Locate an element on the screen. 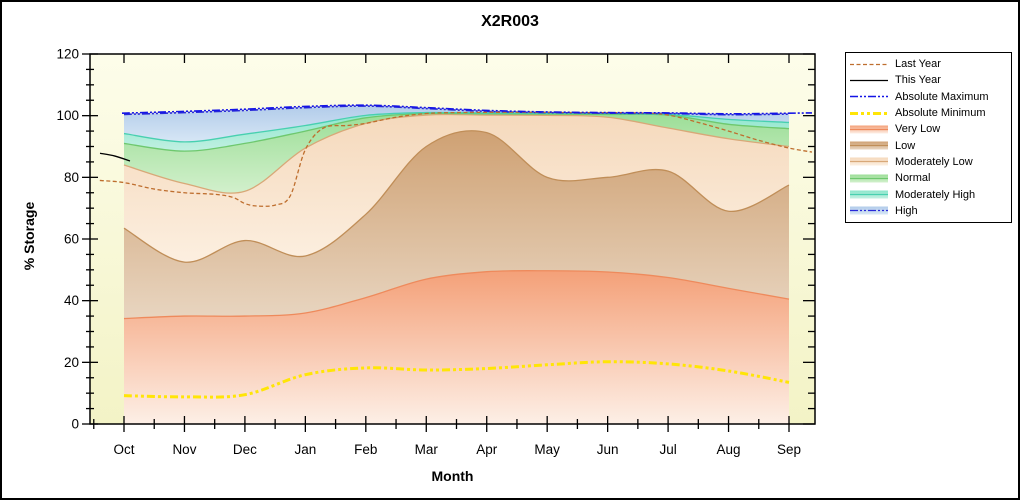  band-edge-high is located at coordinates (456, 110).